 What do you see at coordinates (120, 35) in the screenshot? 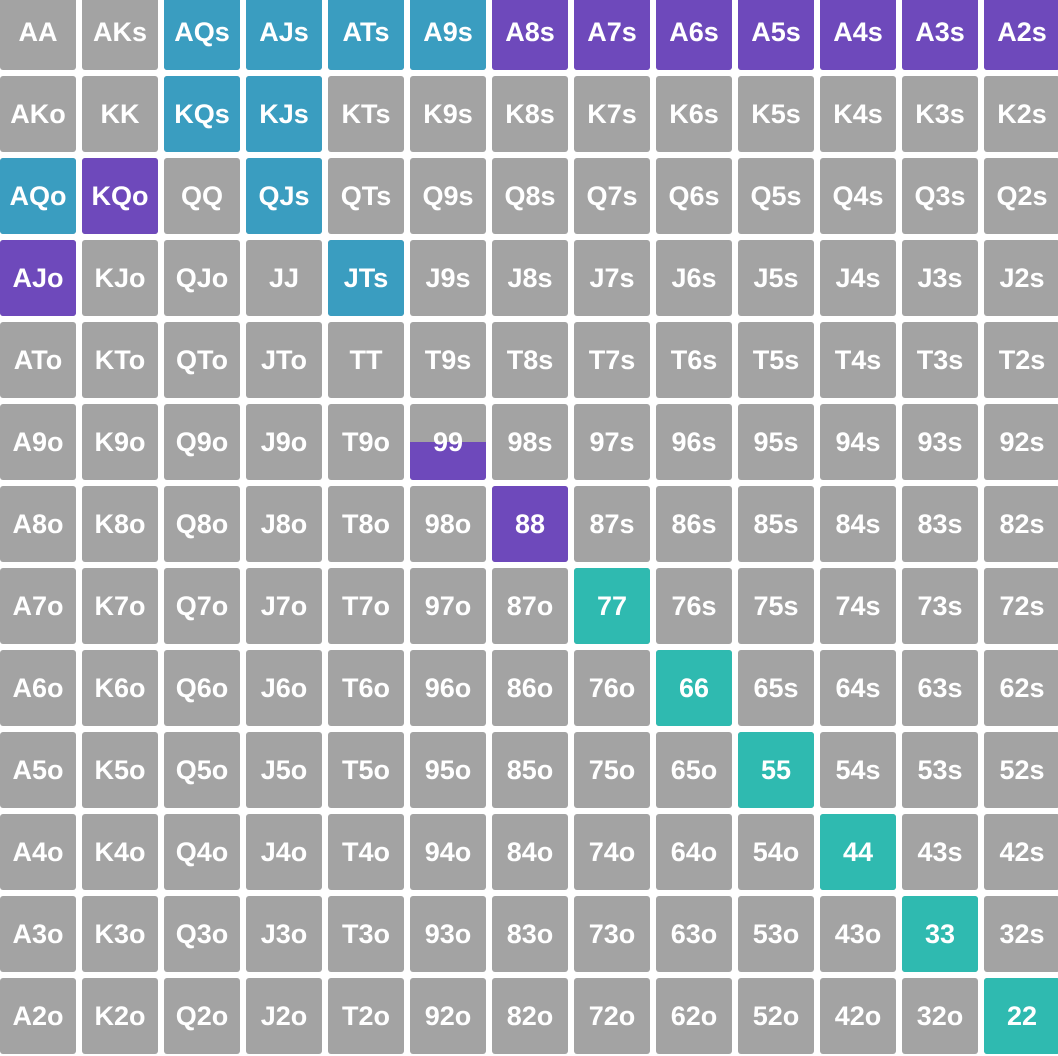
I see `hand-cell-aks: AKs` at bounding box center [120, 35].